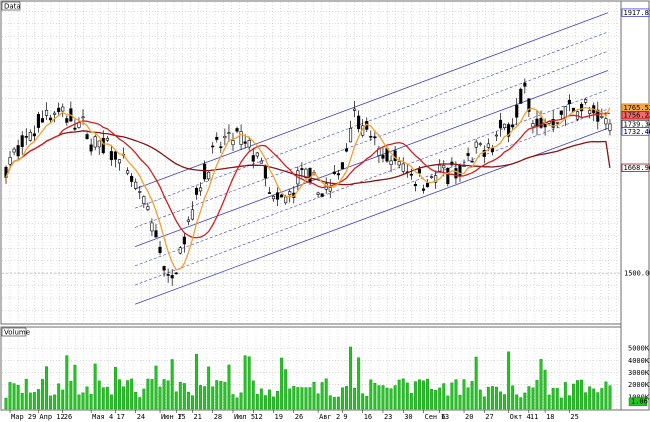 The height and width of the screenshot is (422, 650). What do you see at coordinates (408, 417) in the screenshot?
I see `x-tick-label: 30` at bounding box center [408, 417].